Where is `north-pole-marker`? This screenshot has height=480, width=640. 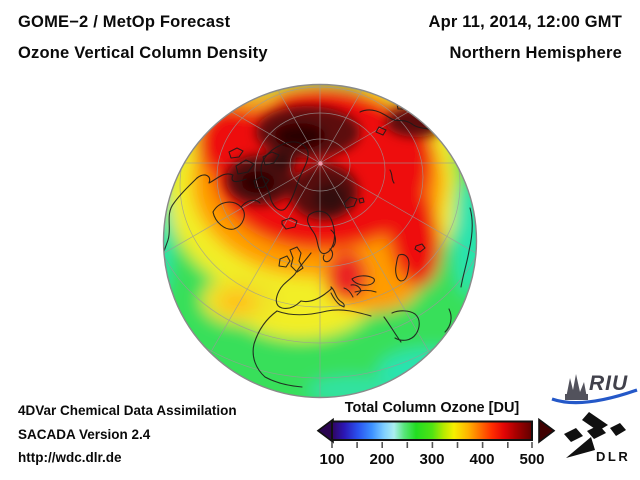
north-pole-marker is located at coordinates (320, 163).